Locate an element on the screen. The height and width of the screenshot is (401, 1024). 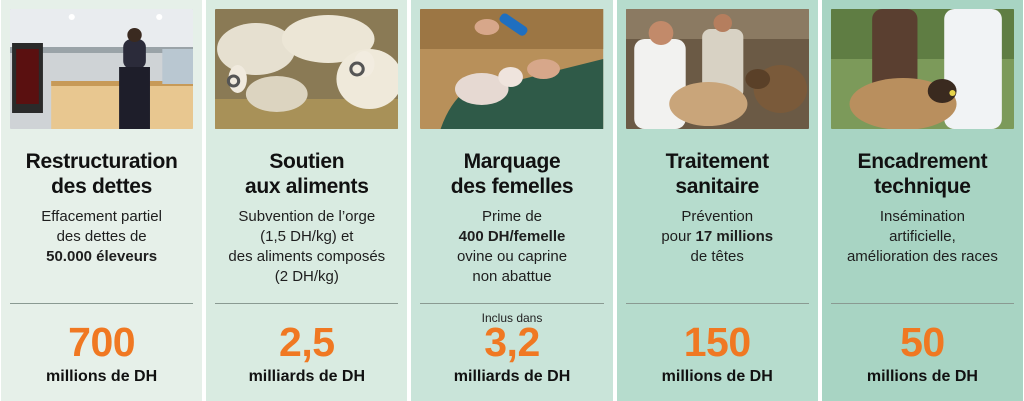
amount-value: 150 is located at coordinates (717, 342).